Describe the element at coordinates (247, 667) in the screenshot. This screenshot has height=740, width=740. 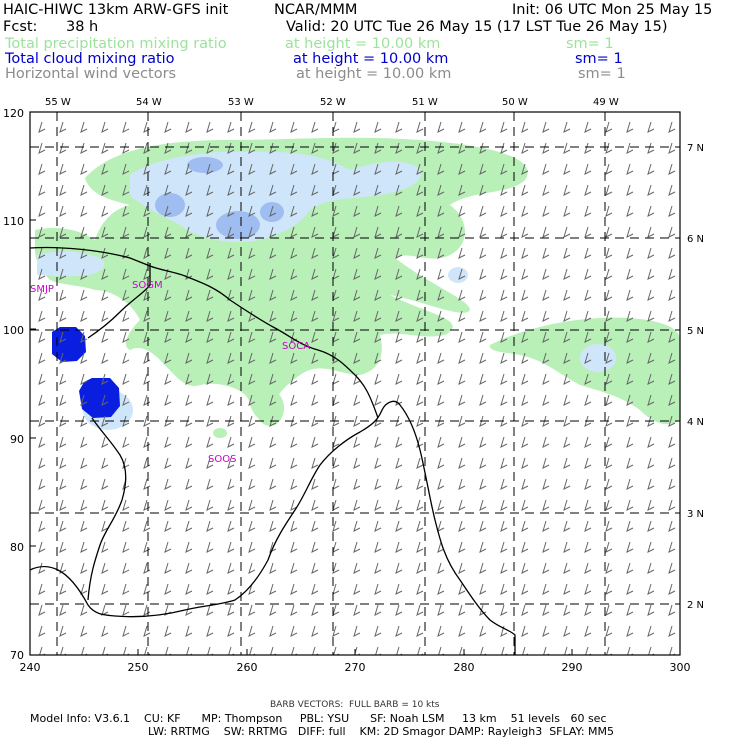
I see `grid-index-label: 260` at that location.